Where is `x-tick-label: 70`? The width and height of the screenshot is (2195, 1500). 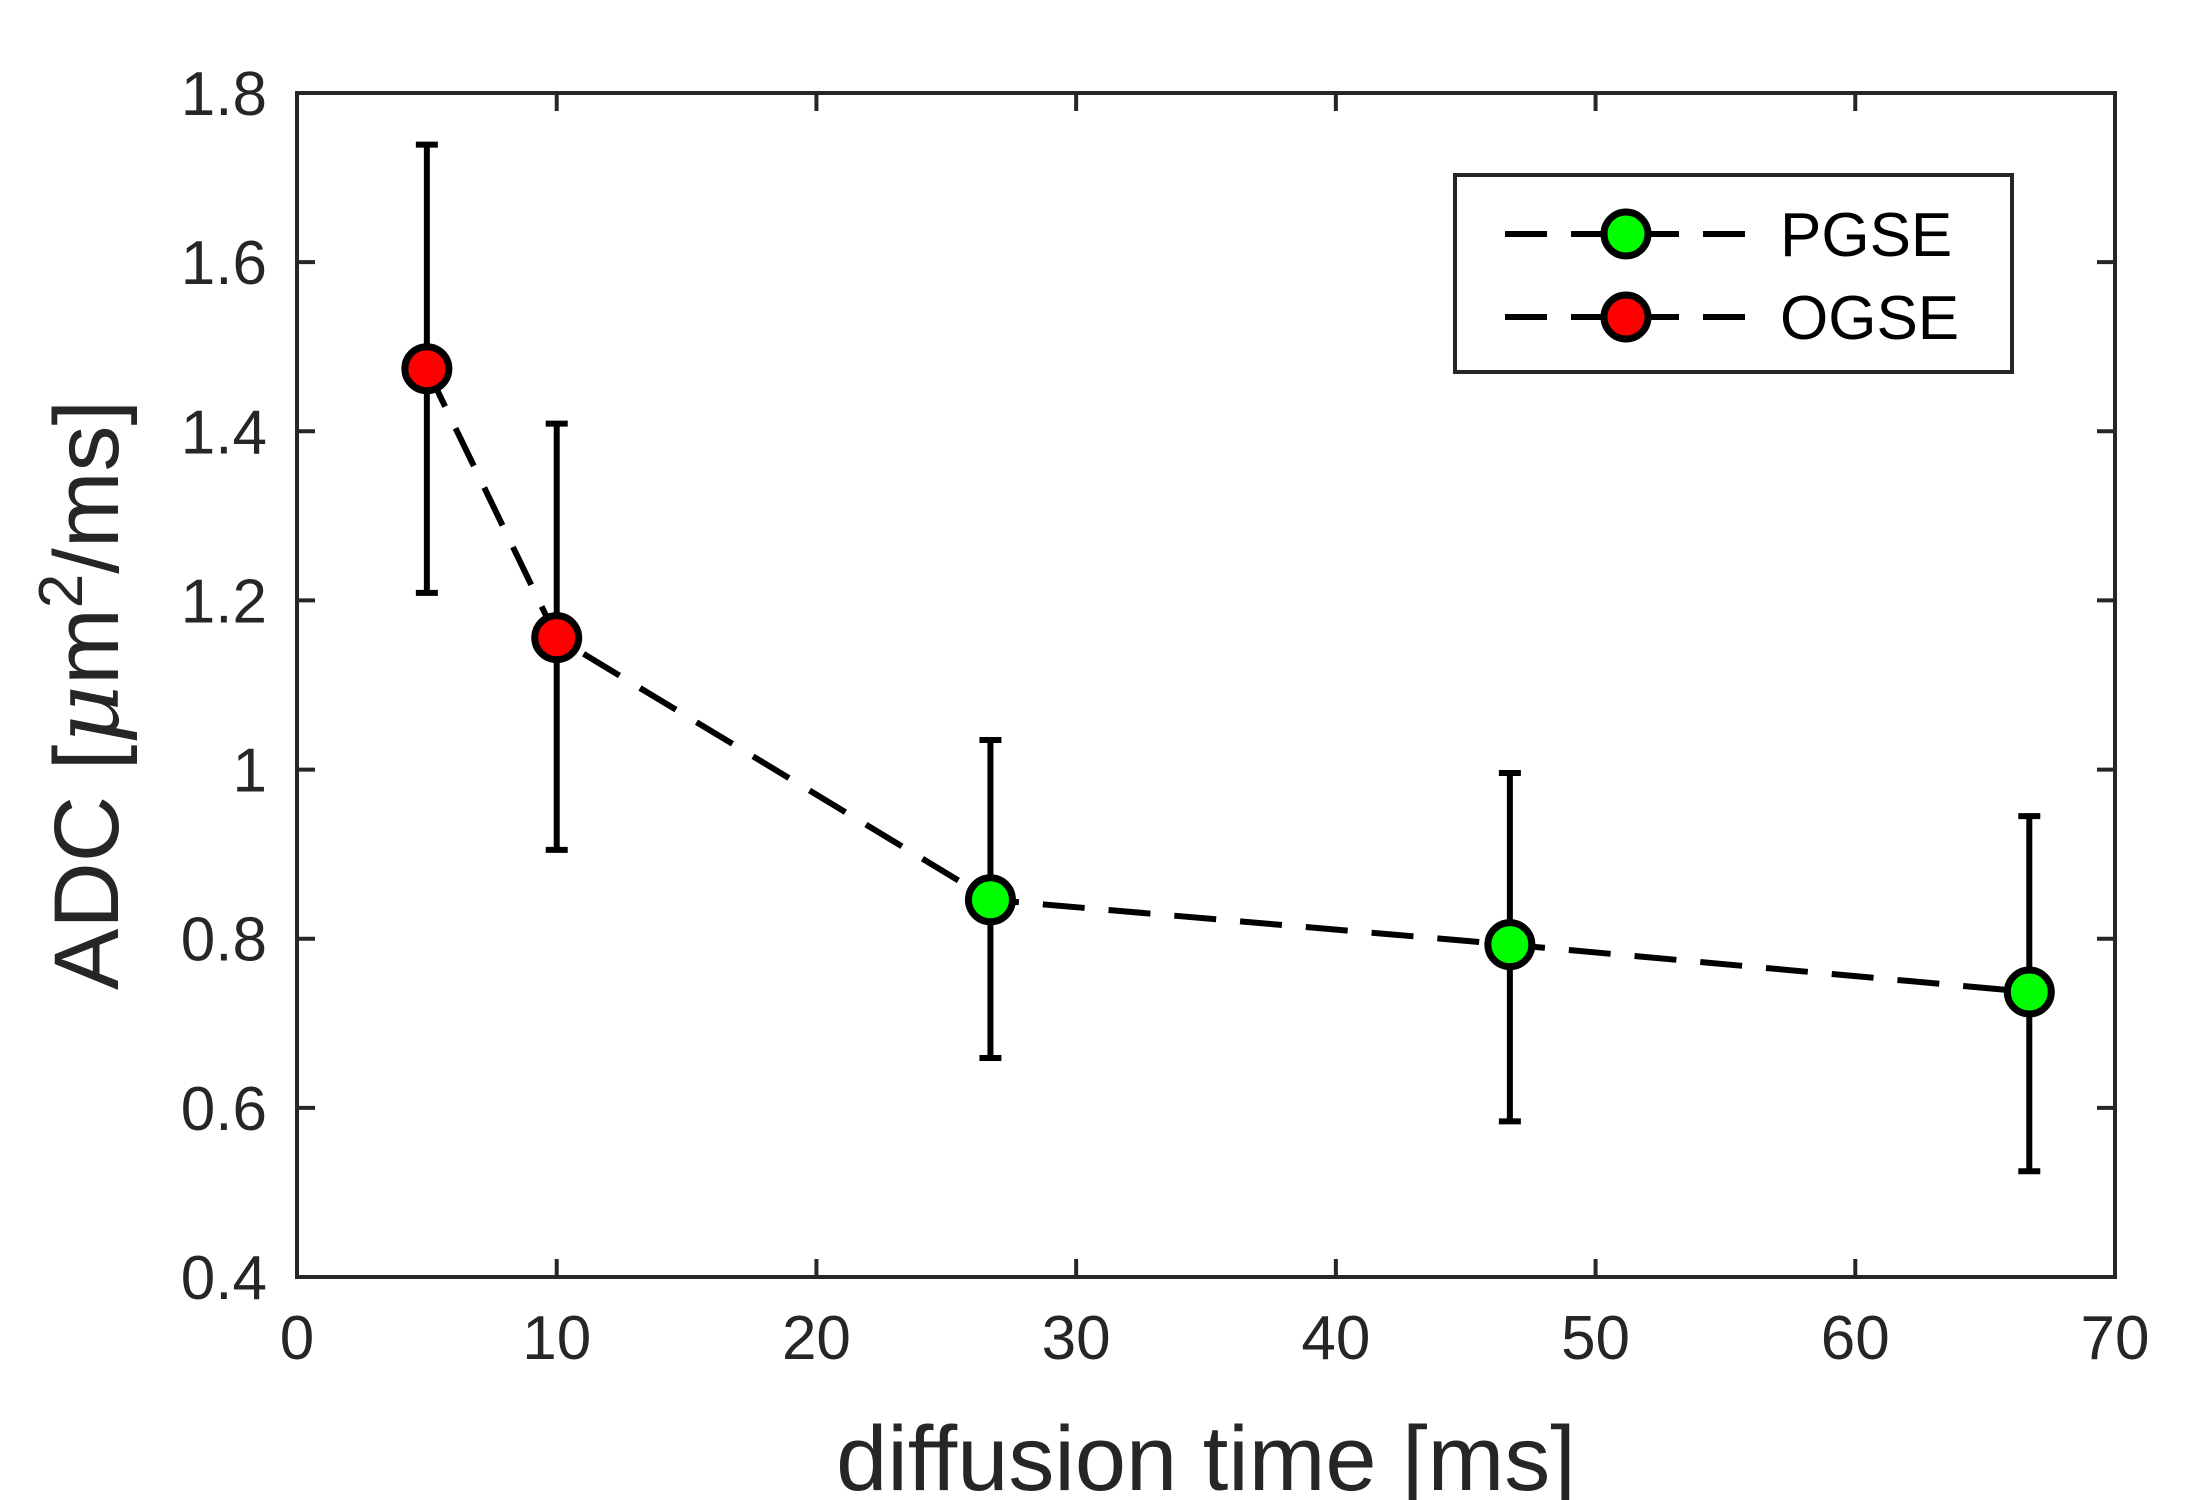 x-tick-label: 70 is located at coordinates (2115, 1338).